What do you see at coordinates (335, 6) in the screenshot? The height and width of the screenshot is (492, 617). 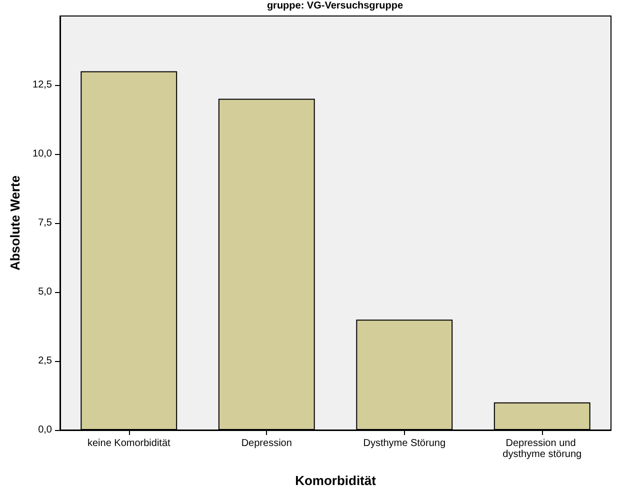 I see `chart-title: gruppe: VG-Versuchsgruppe` at bounding box center [335, 6].